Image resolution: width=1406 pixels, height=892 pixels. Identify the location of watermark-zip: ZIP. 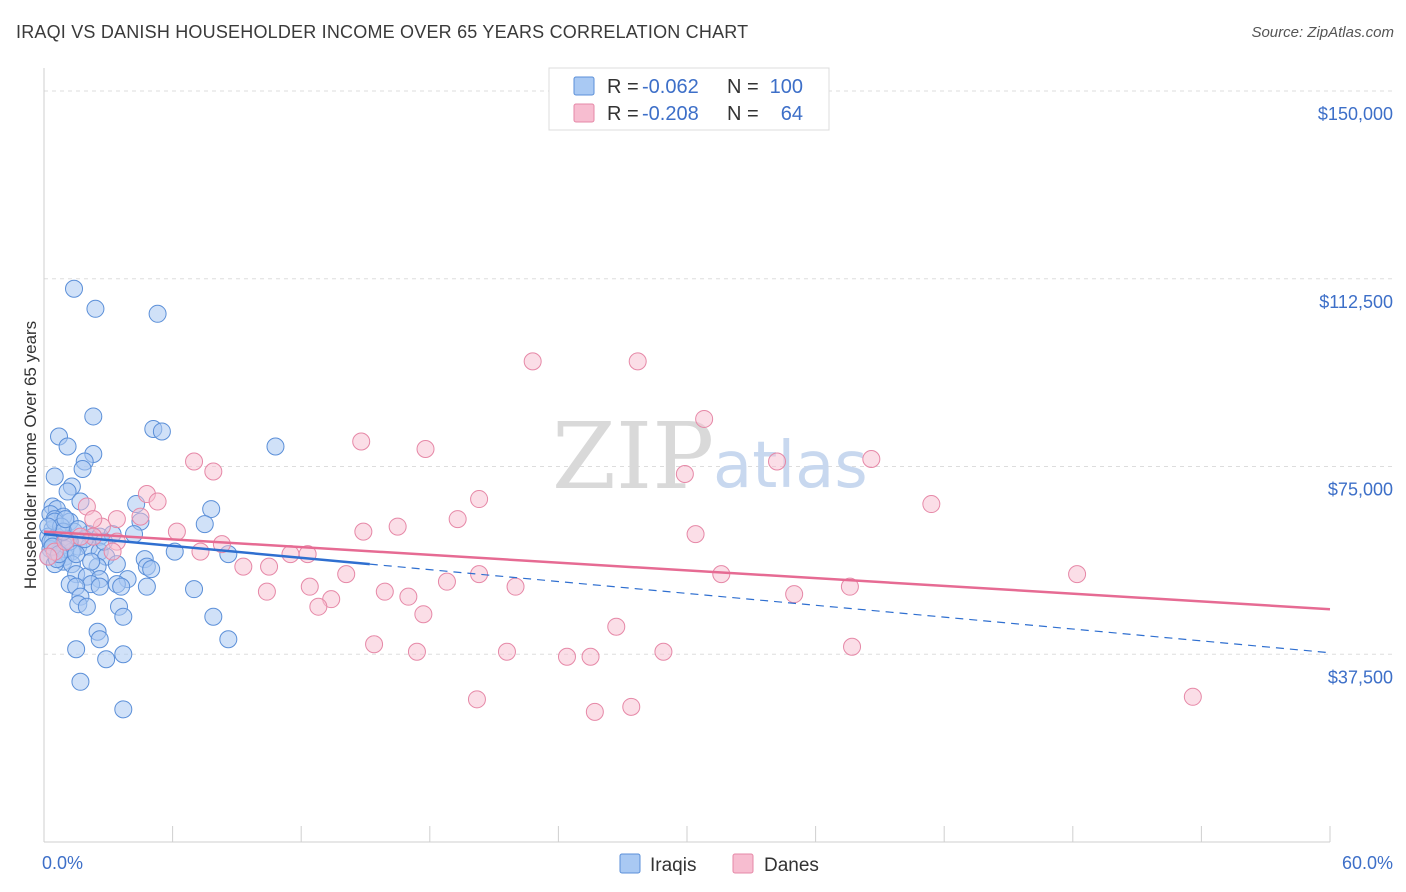
(633, 456).